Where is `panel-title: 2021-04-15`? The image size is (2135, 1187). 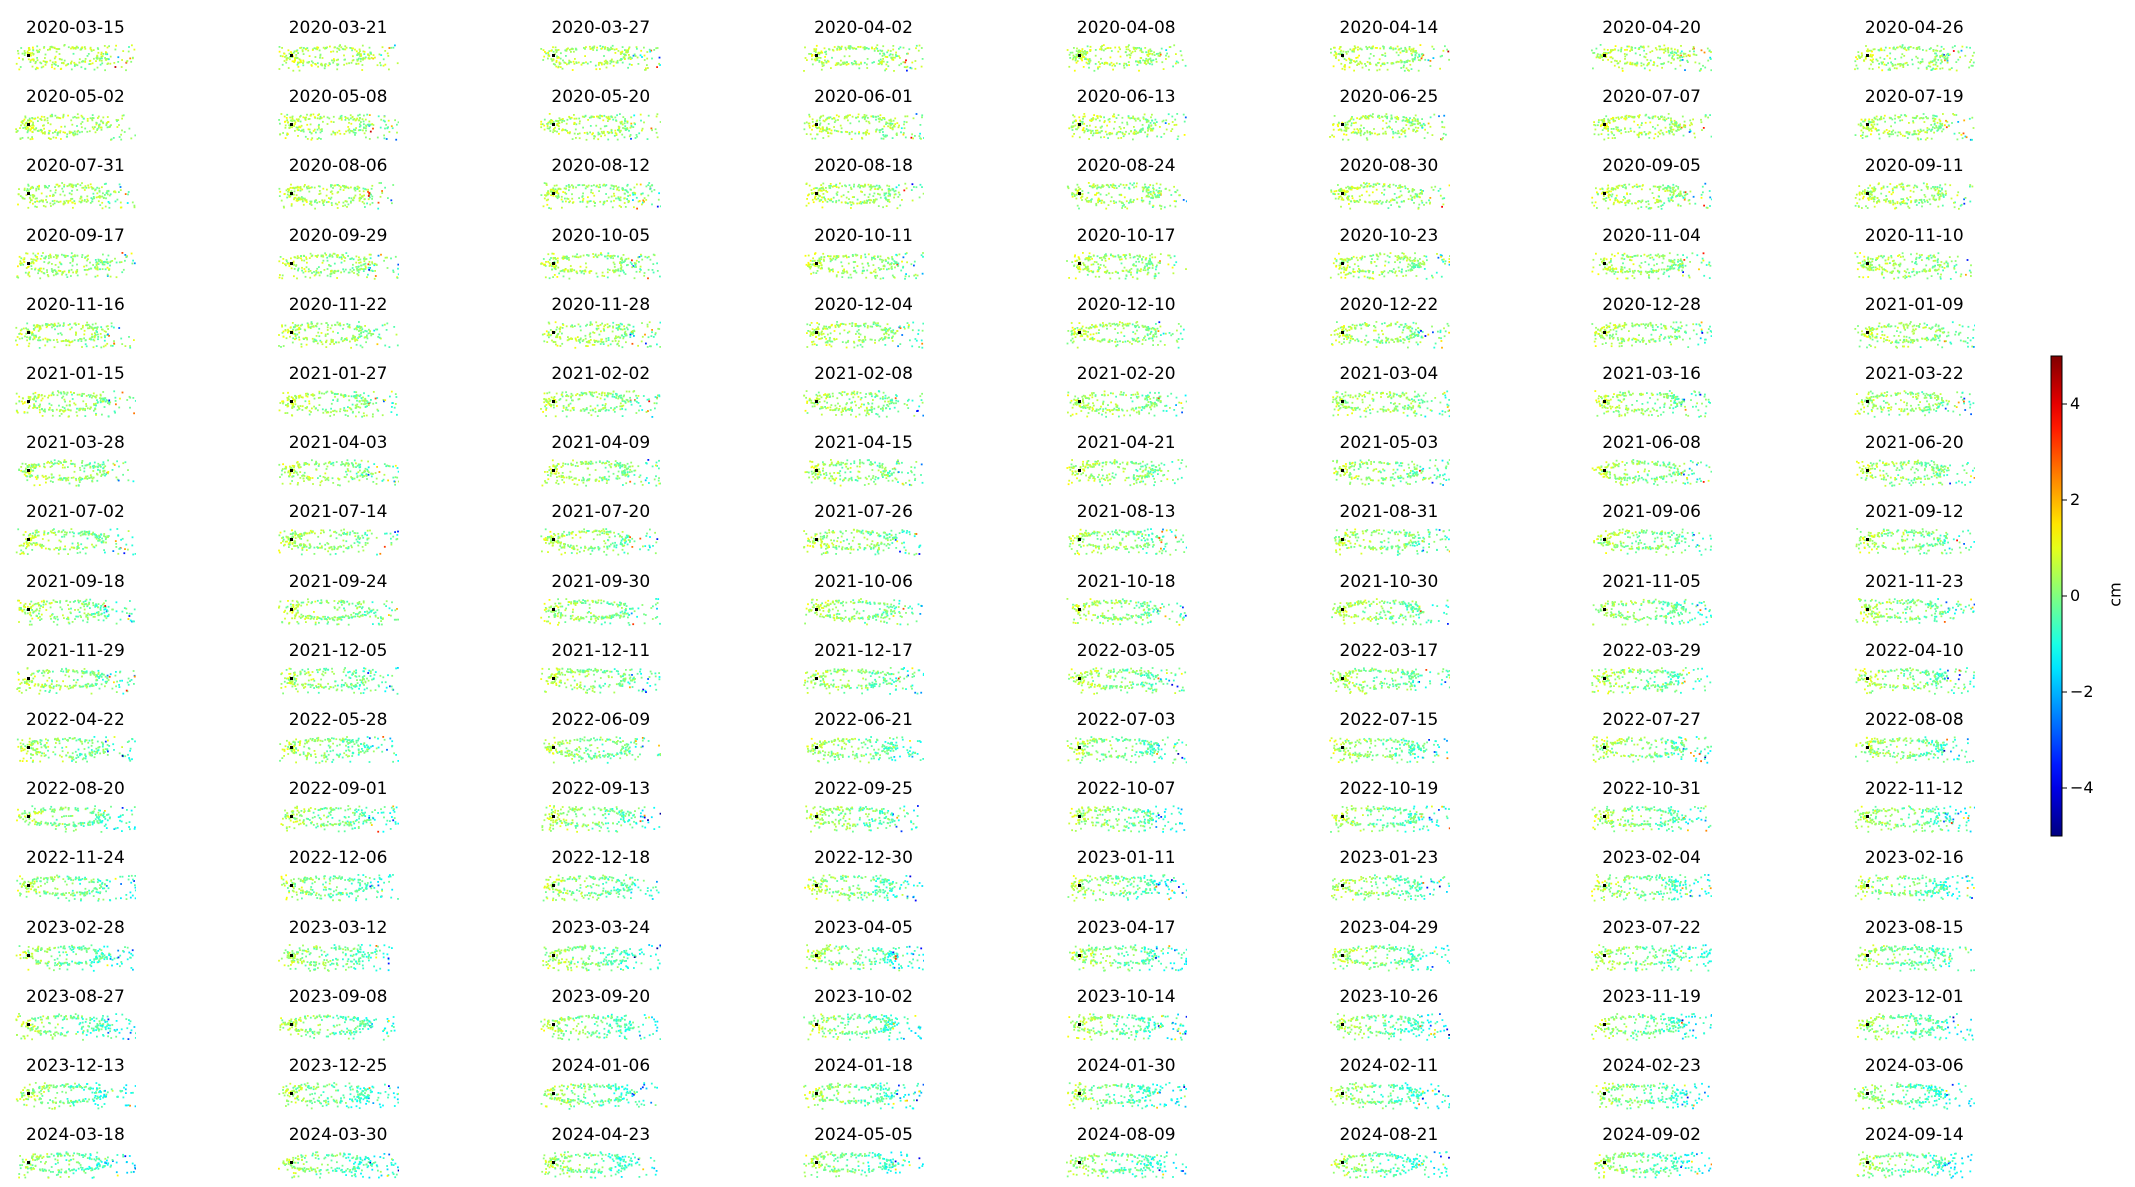
panel-title: 2021-04-15 is located at coordinates (863, 443).